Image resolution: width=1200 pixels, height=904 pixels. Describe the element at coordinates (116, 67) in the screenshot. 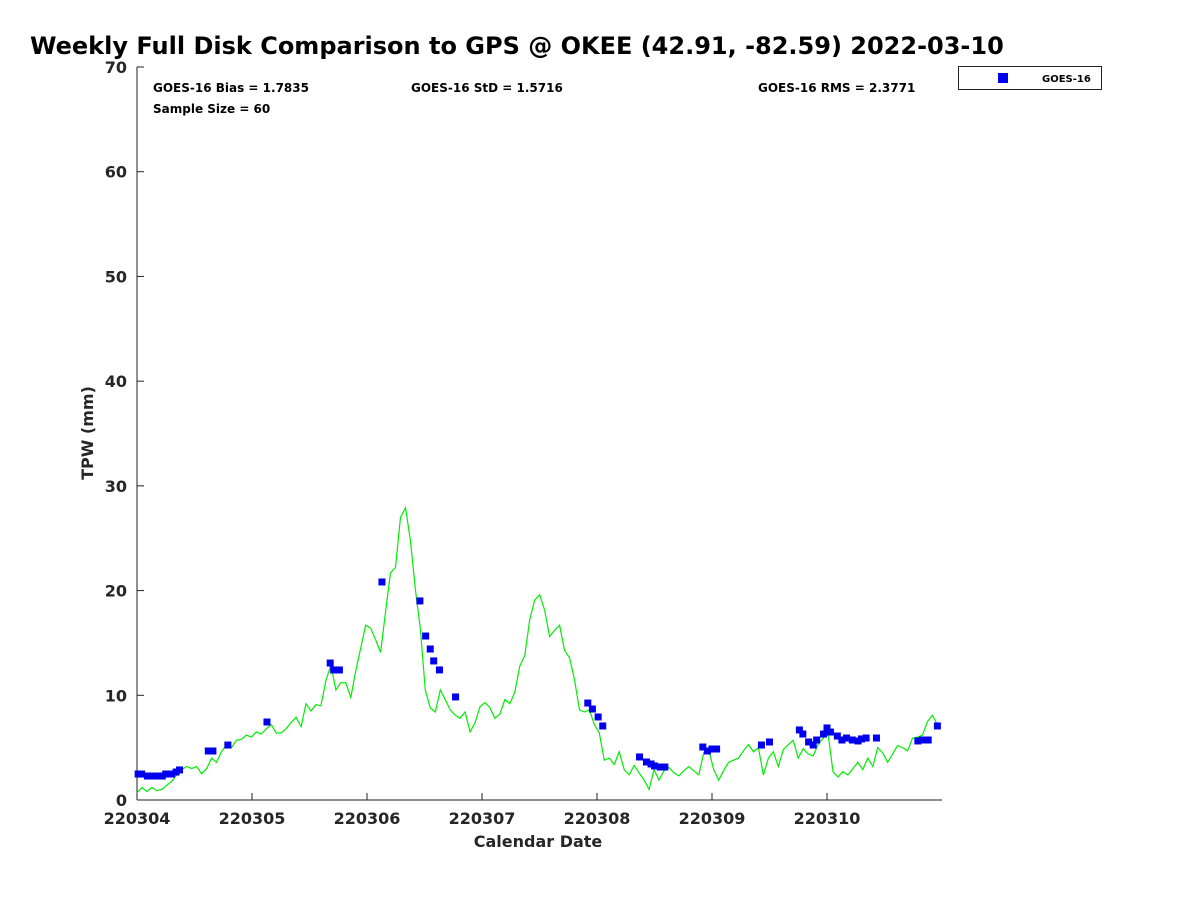

I see `y-tick-label: 70` at that location.